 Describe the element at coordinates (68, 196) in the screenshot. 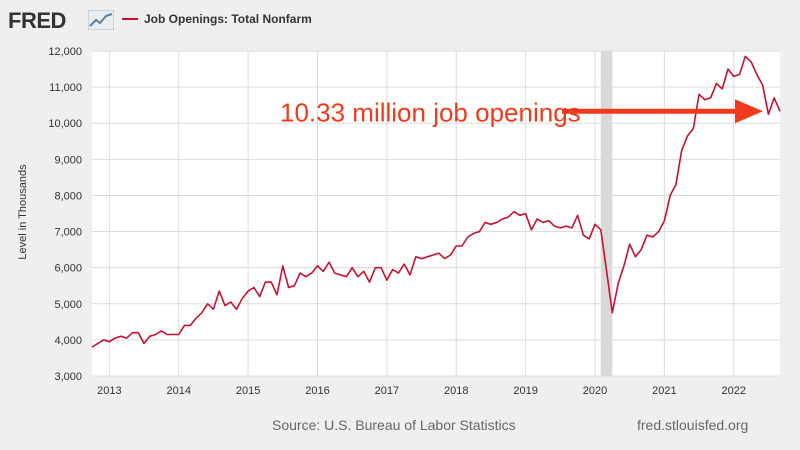

I see `y-tick-label: 8,000` at that location.